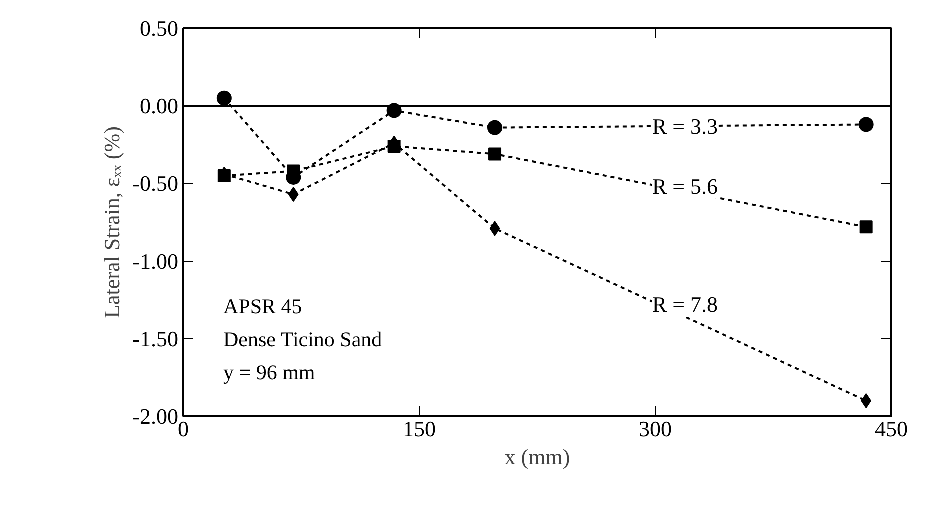 The image size is (927, 513). Describe the element at coordinates (159, 106) in the screenshot. I see `y-tick-label: 0.00` at that location.